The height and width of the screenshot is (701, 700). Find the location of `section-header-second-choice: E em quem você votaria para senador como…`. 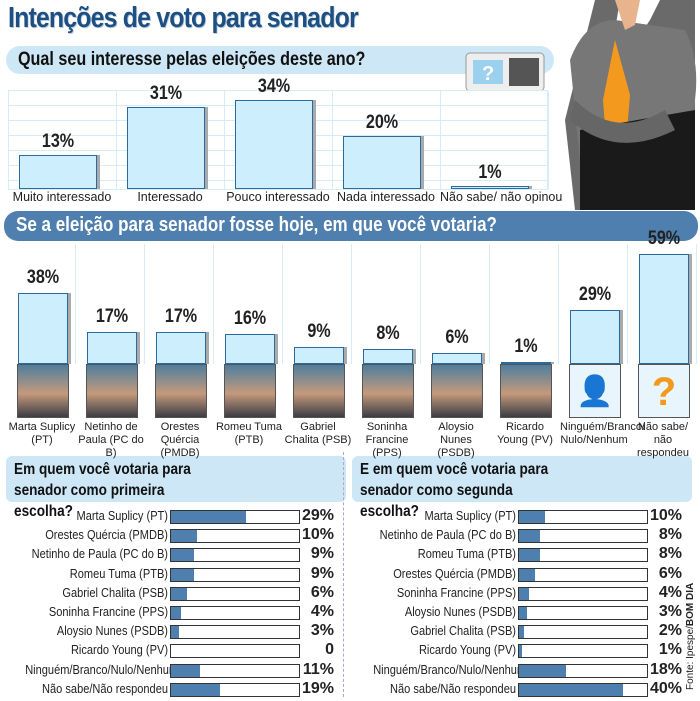

section-header-second-choice: E em quem você votaria para senador como… is located at coordinates (522, 488).